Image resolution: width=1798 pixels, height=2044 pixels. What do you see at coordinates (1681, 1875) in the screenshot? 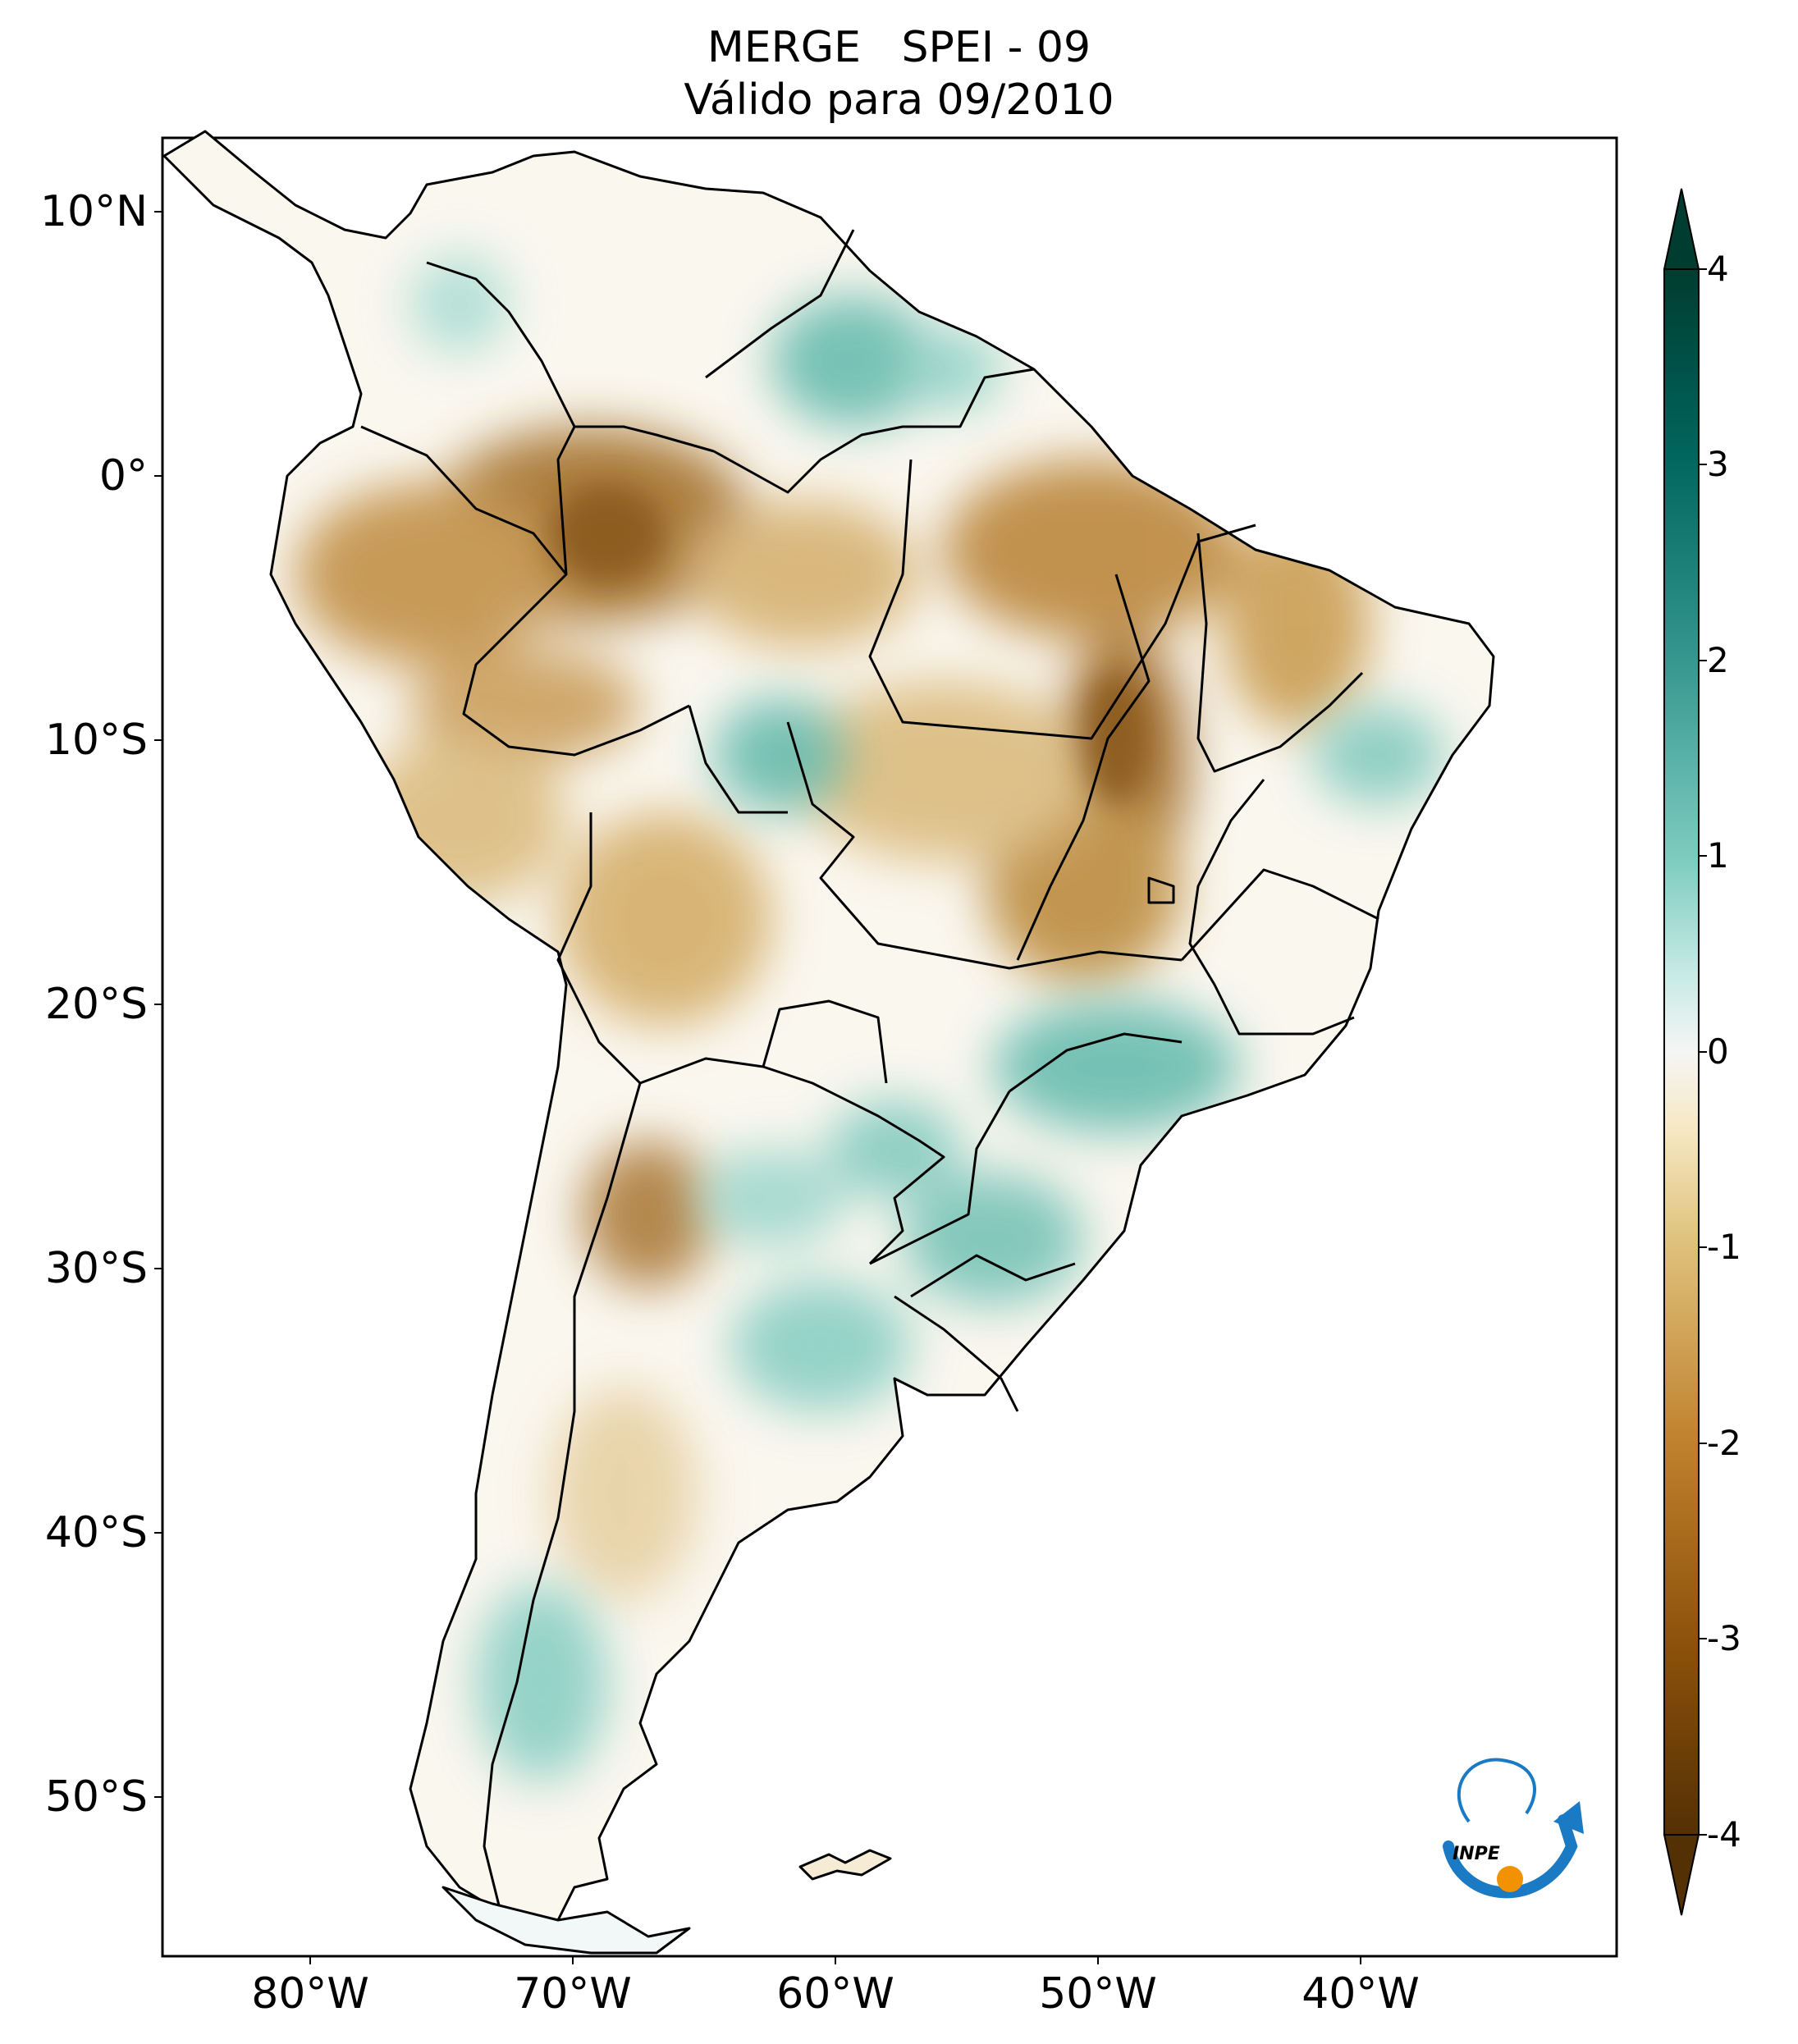
I see `colorbar-extend-min` at bounding box center [1681, 1875].